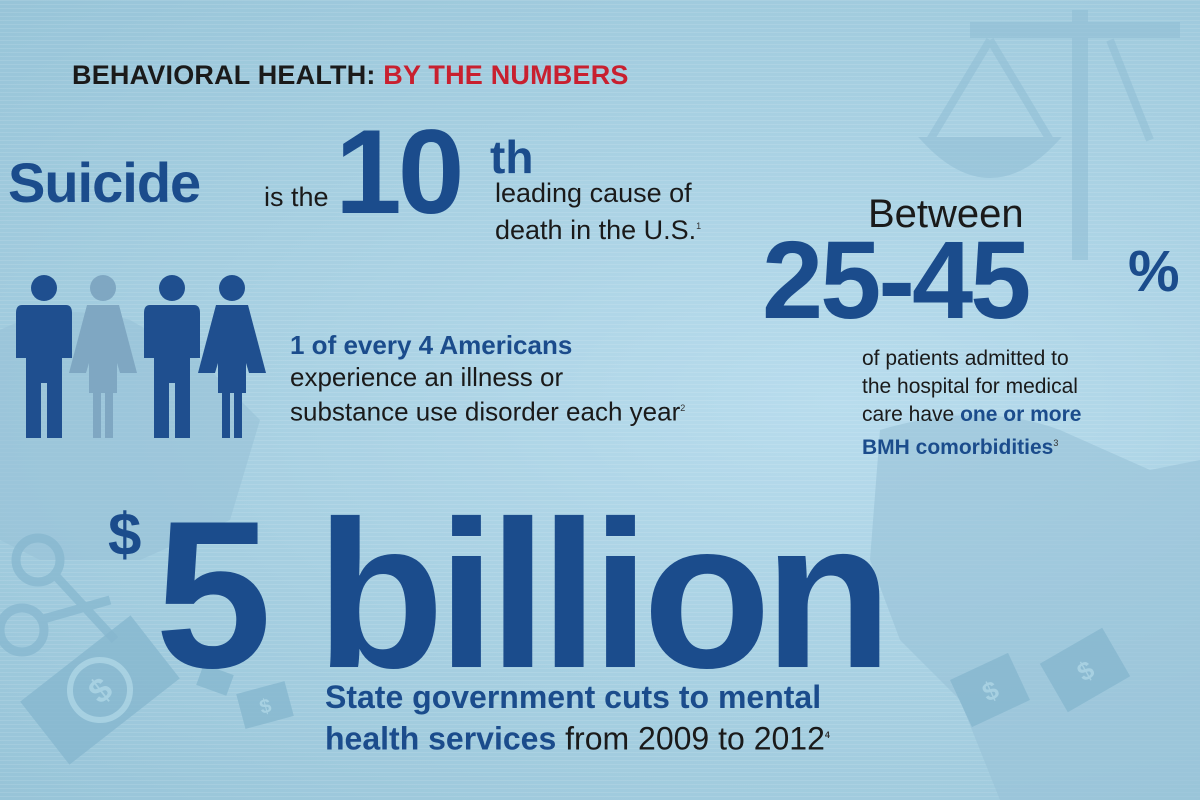 This screenshot has height=800, width=1200. I want to click on funding-line1: State government cuts to mental, so click(573, 697).